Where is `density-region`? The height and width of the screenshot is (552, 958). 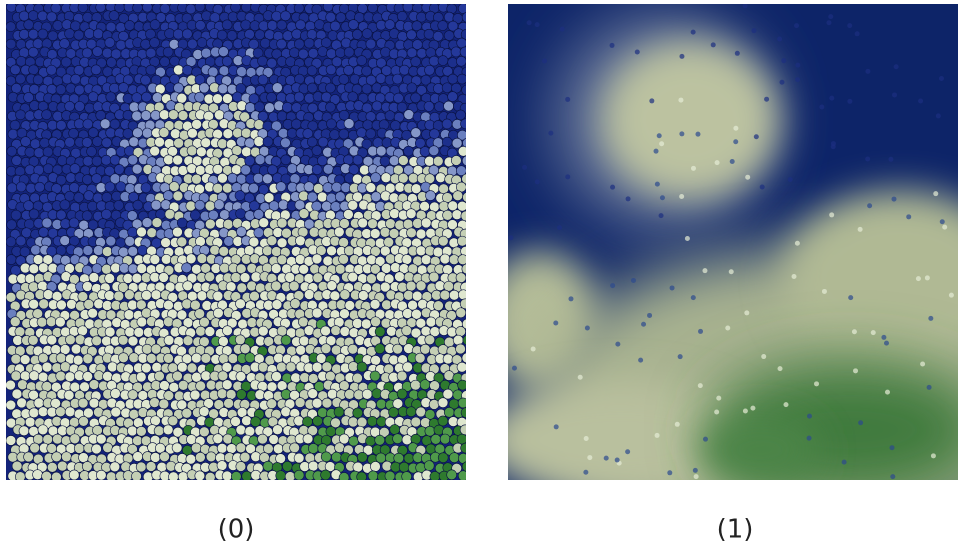 density-region is located at coordinates (690, 120).